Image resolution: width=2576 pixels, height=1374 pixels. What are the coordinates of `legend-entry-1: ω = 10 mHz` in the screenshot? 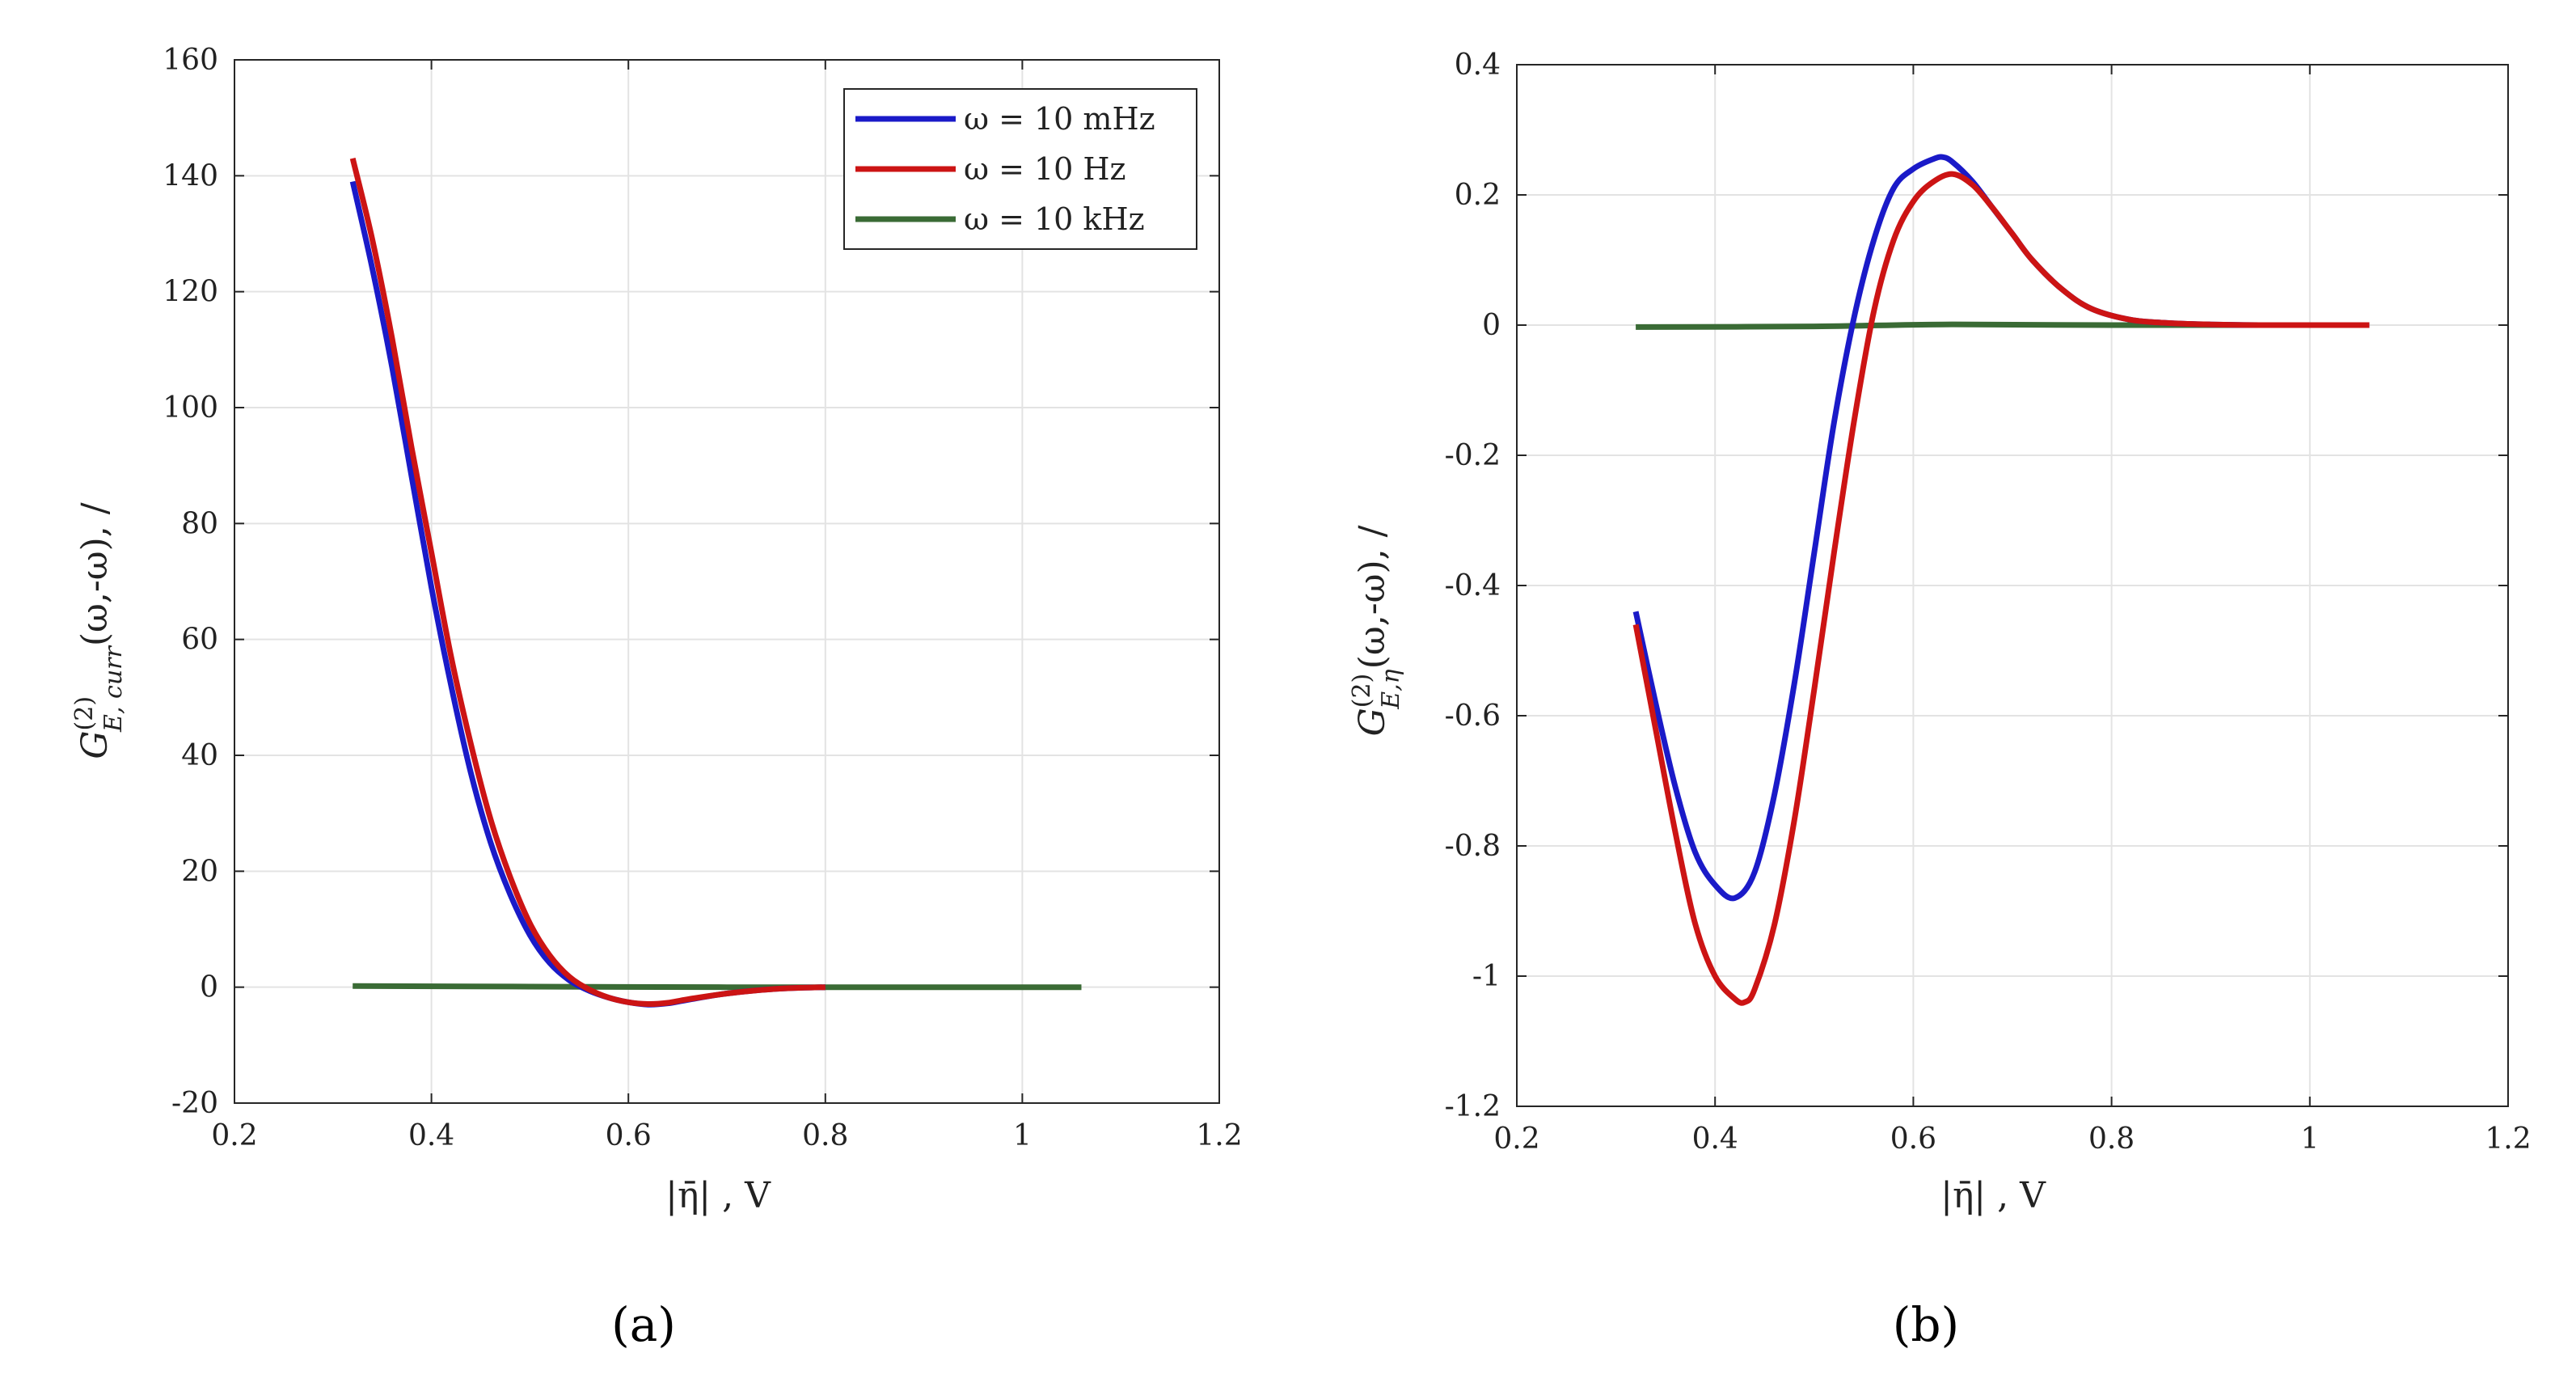 It's located at (1005, 119).